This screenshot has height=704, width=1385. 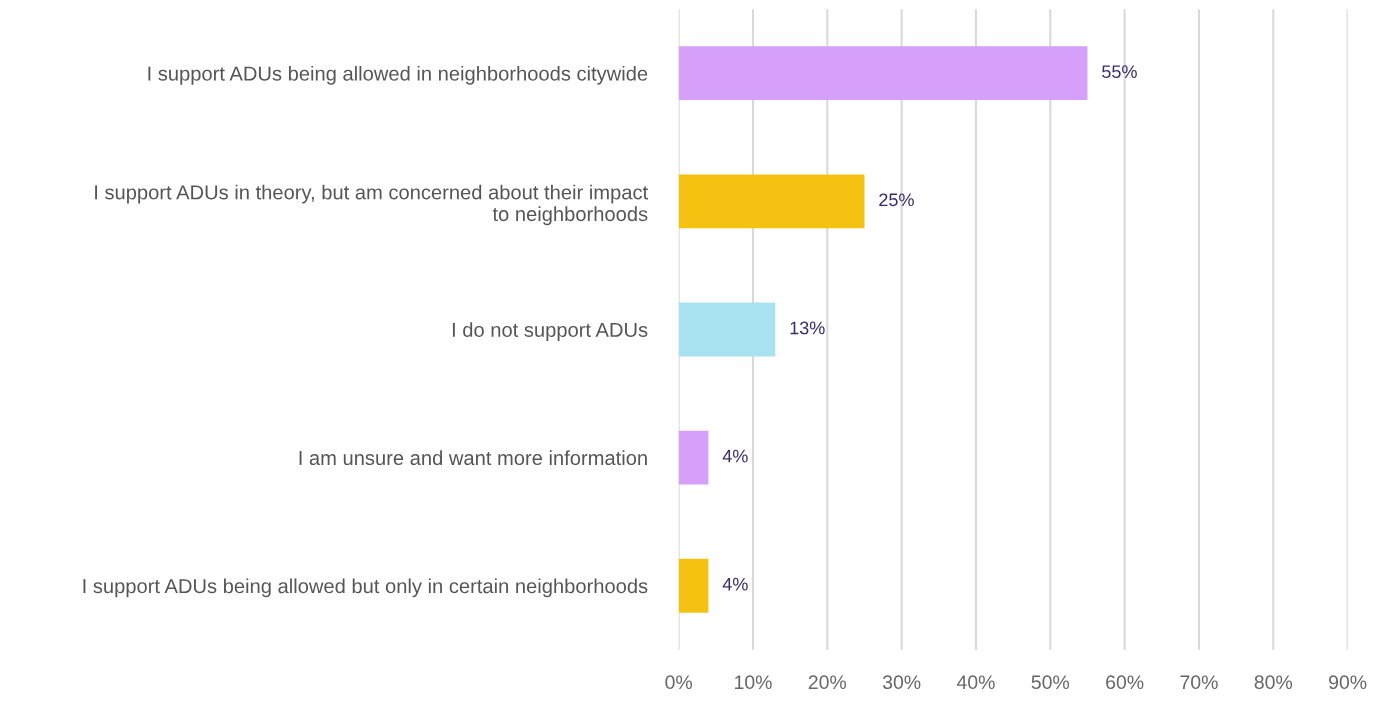 What do you see at coordinates (371, 205) in the screenshot?
I see `y-tick-label: I support ADUs in theory, but am concerned about their impact to neighborhoods` at bounding box center [371, 205].